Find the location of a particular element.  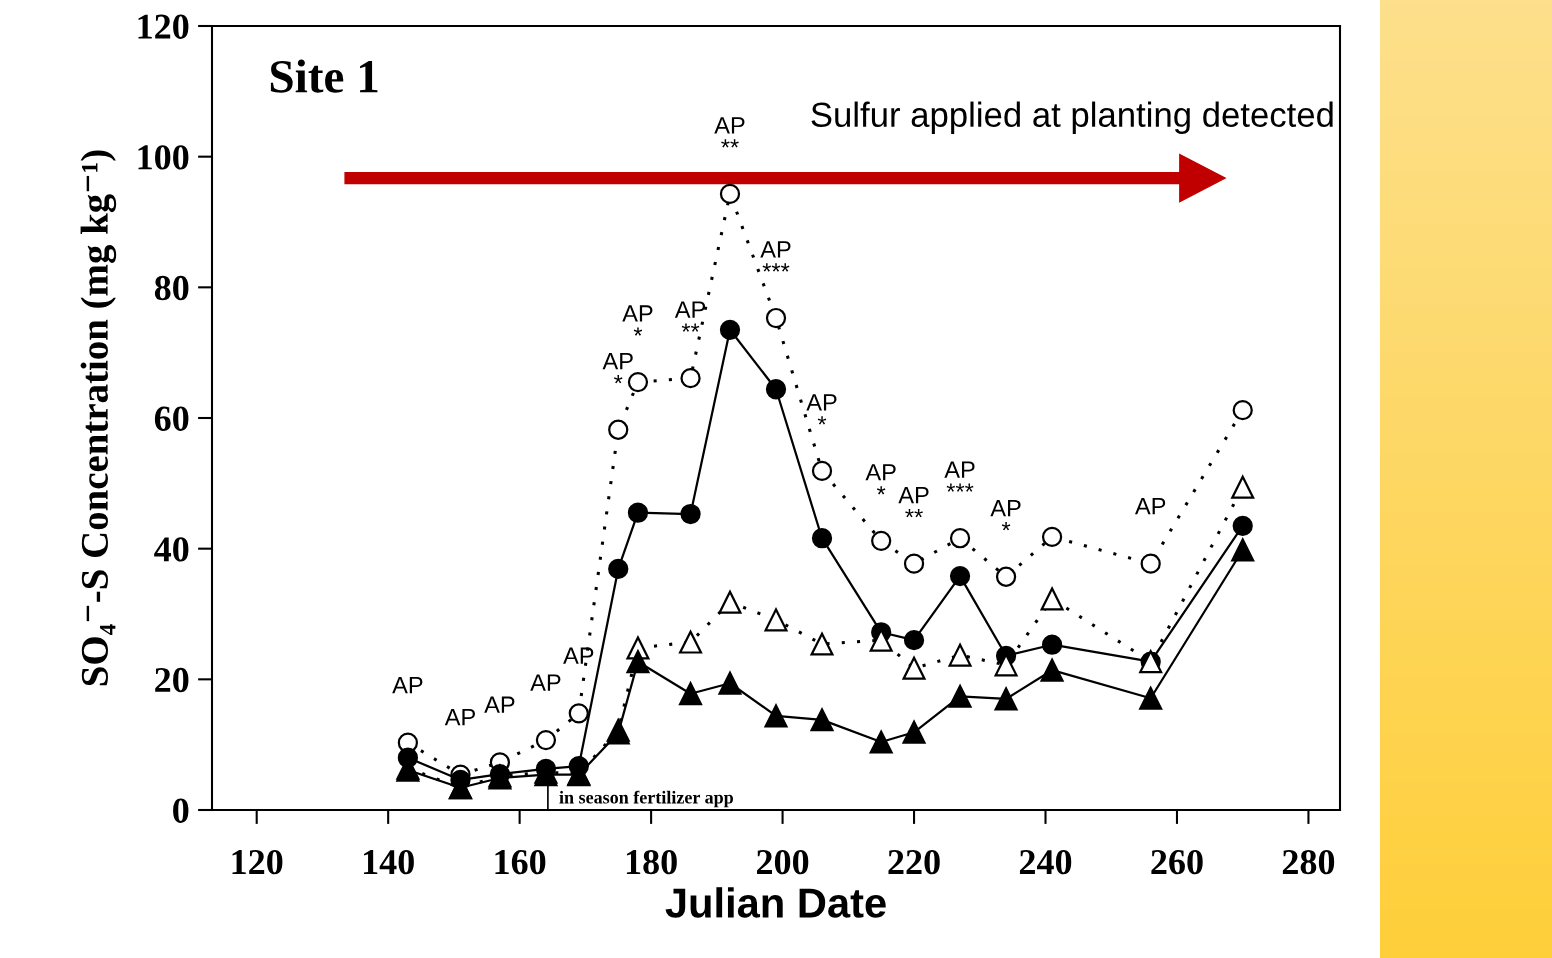

y-tick-label: 80 is located at coordinates (171, 288).